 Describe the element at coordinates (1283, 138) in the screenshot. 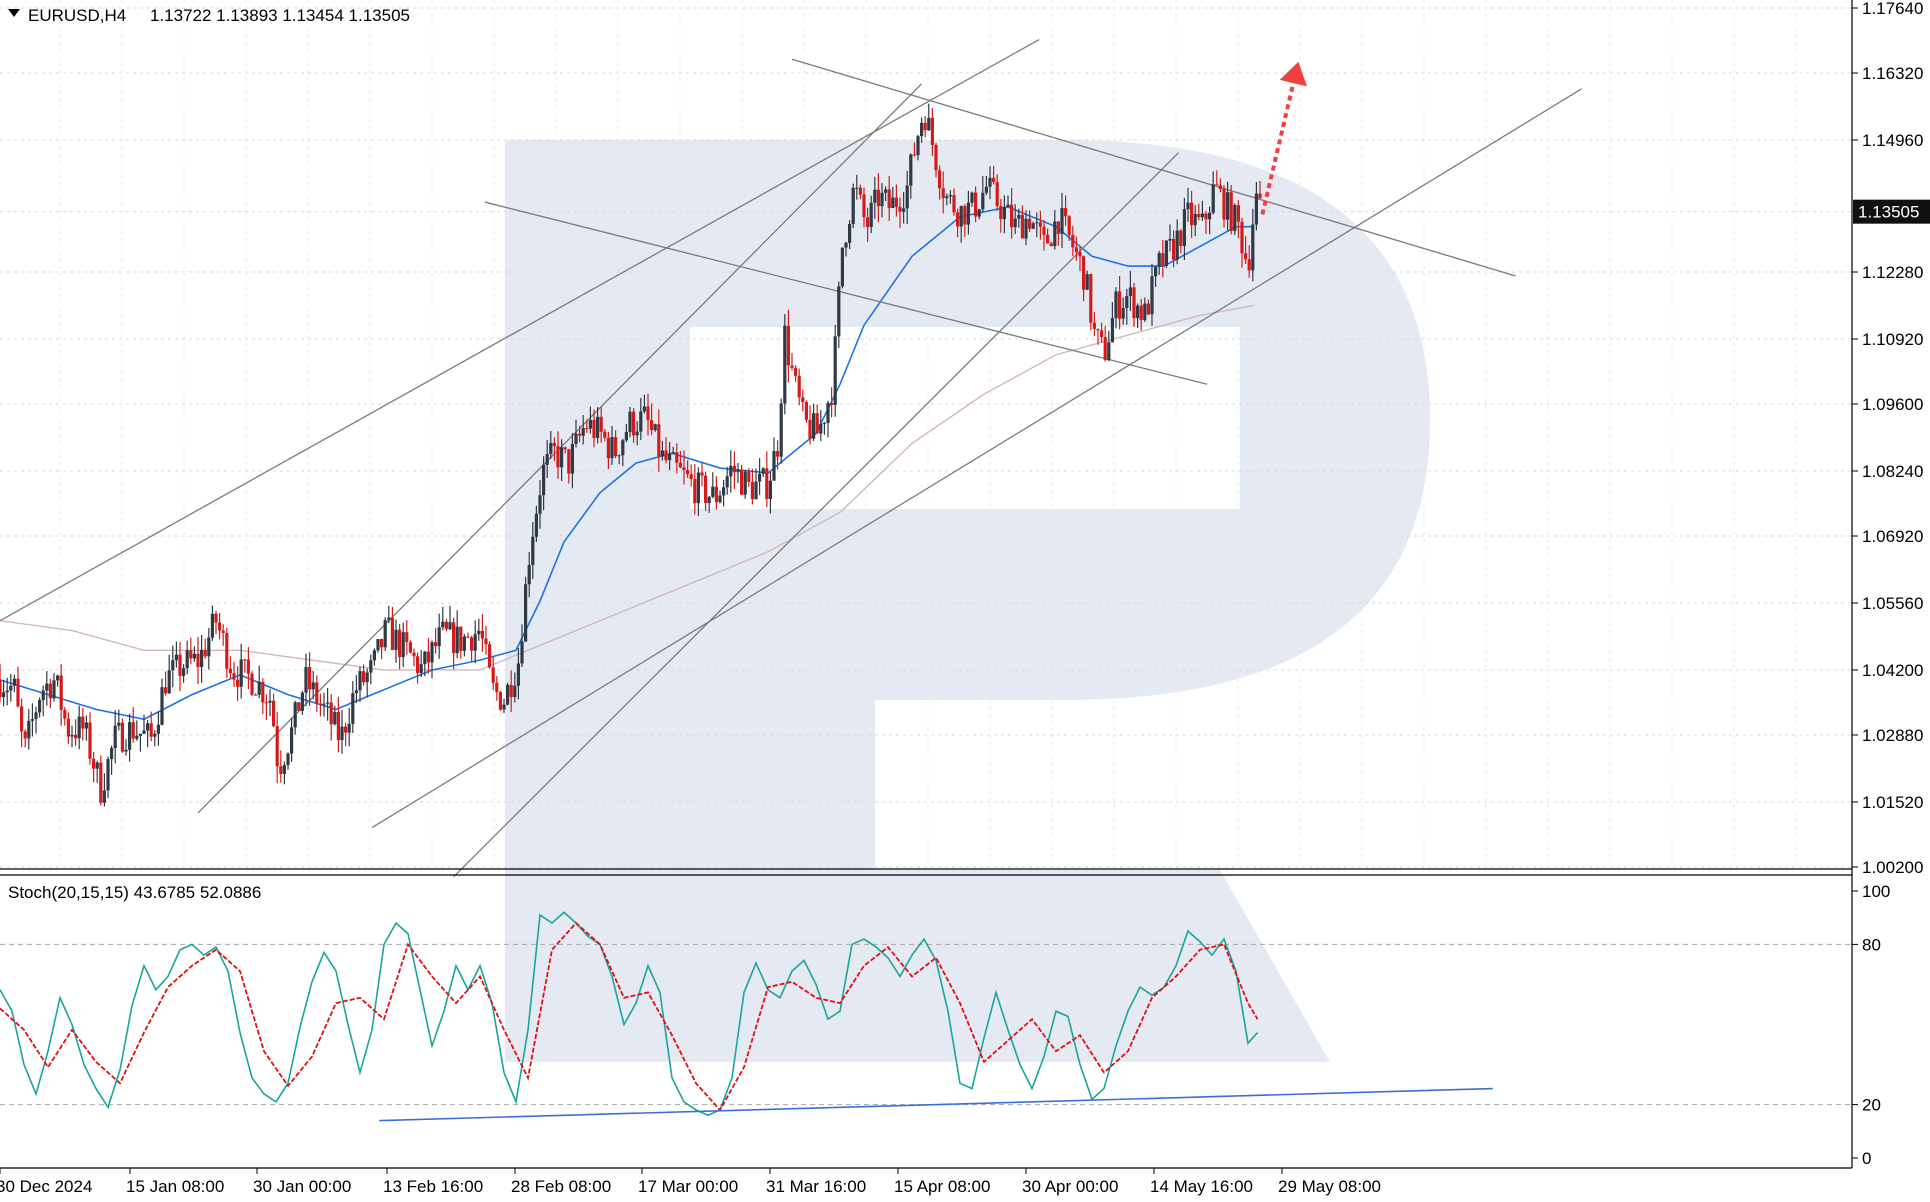

I see `forecast-arrow` at that location.